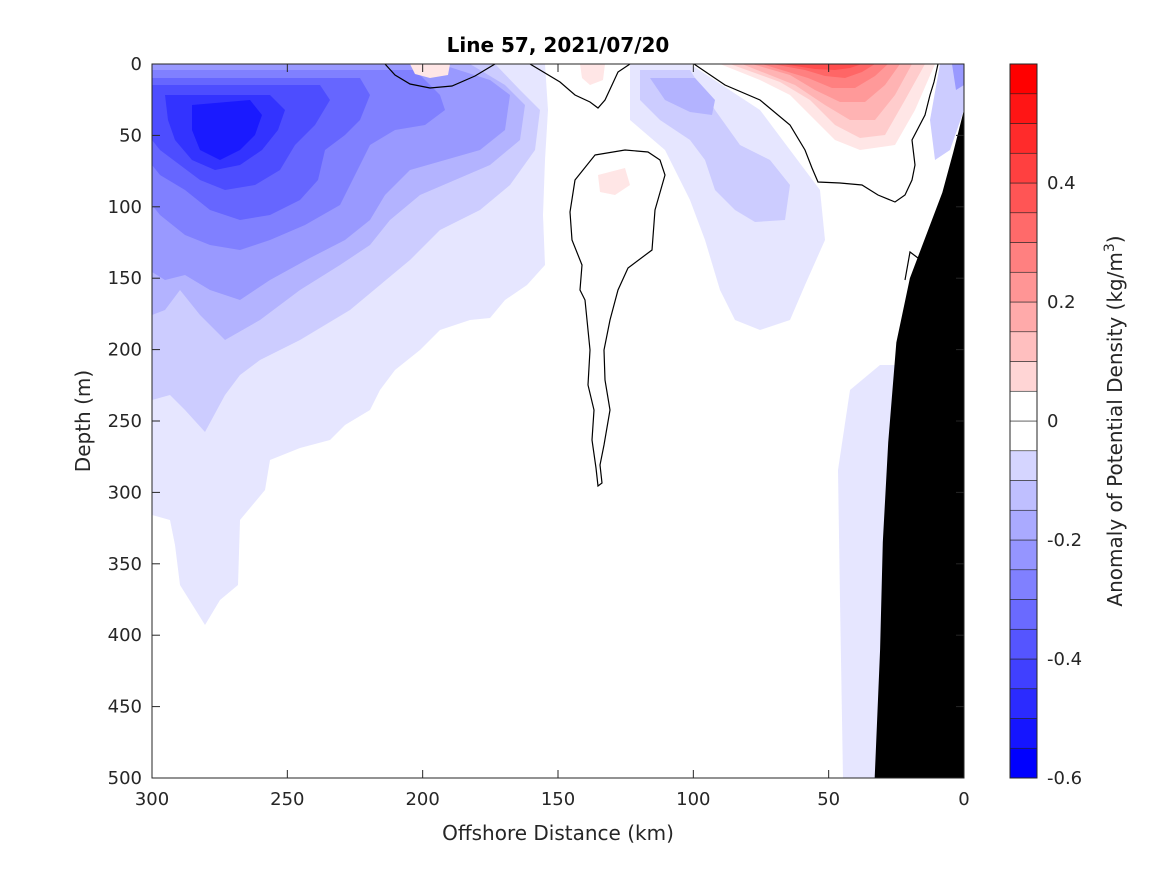 Image resolution: width=1167 pixels, height=875 pixels. Describe the element at coordinates (422, 799) in the screenshot. I see `x-tick-label: 200` at that location.